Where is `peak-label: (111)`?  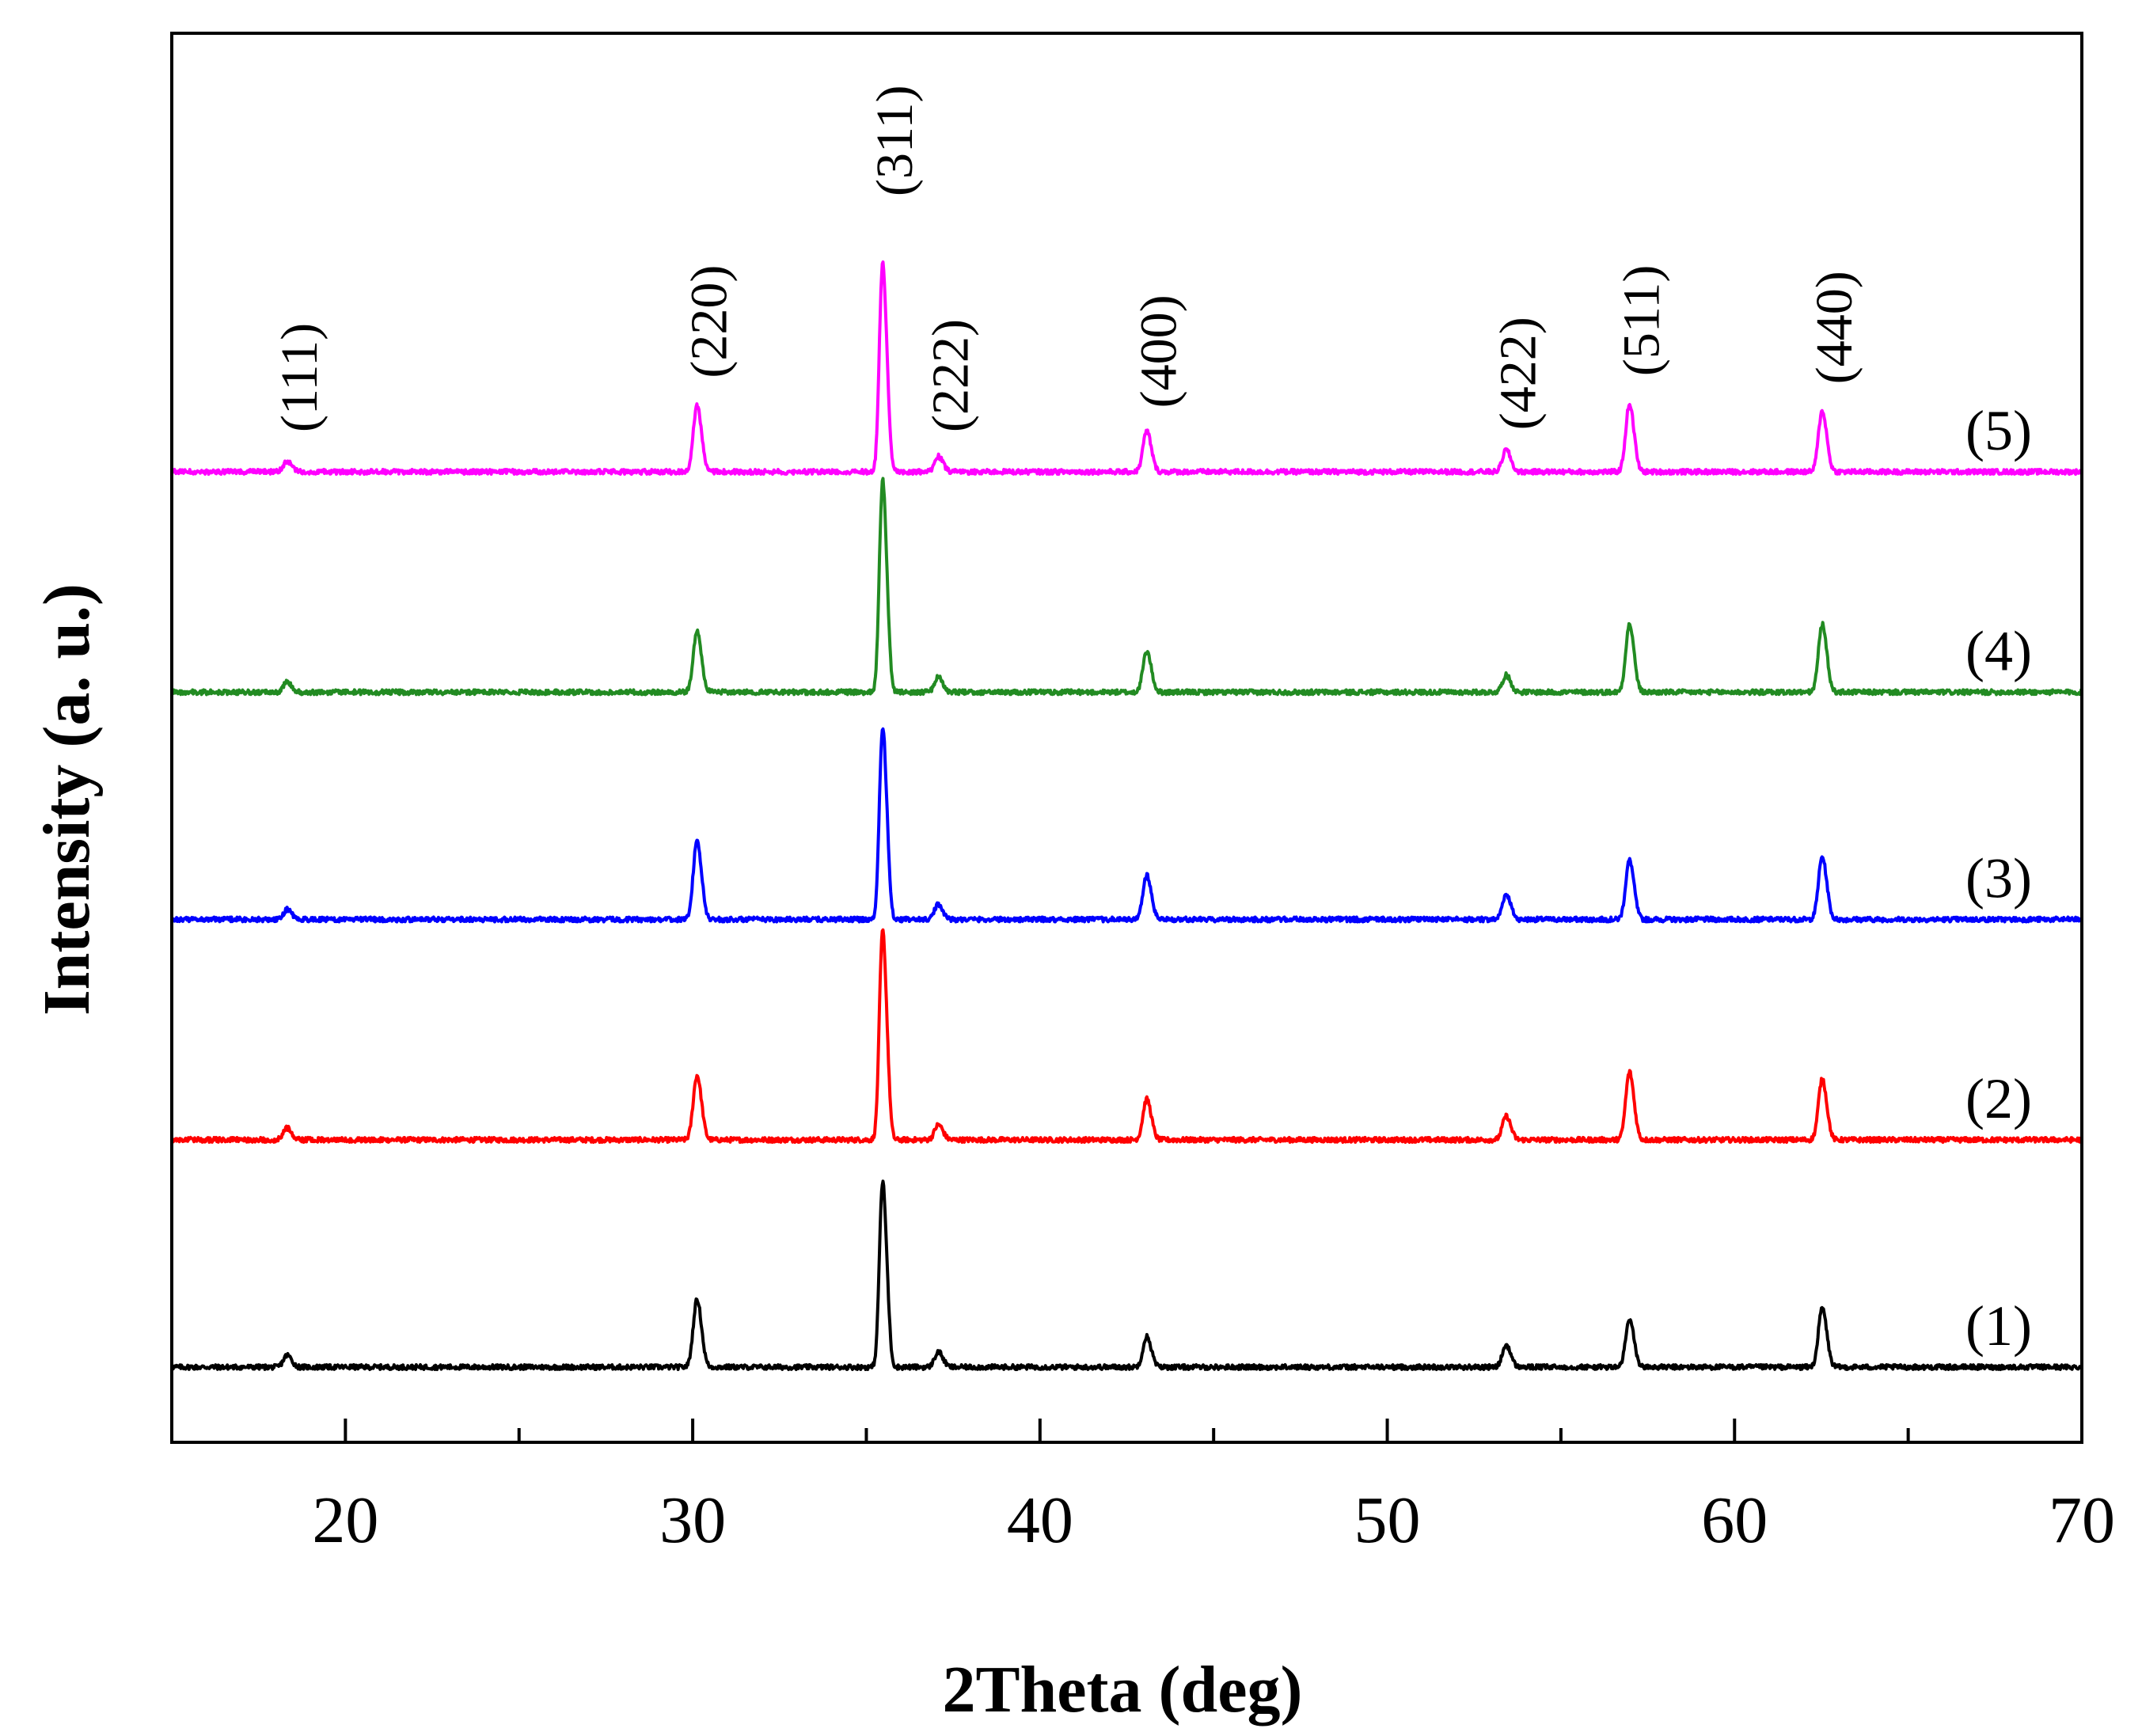
peak-label: (111) is located at coordinates (300, 377).